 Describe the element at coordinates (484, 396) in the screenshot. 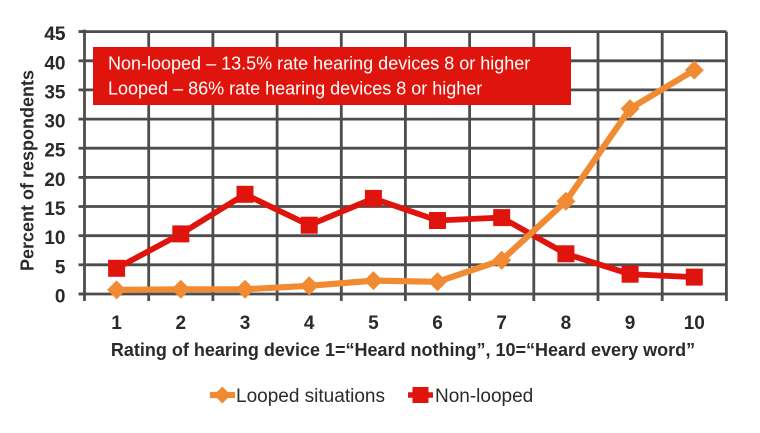

I see `svg-text: Non-looped` at that location.